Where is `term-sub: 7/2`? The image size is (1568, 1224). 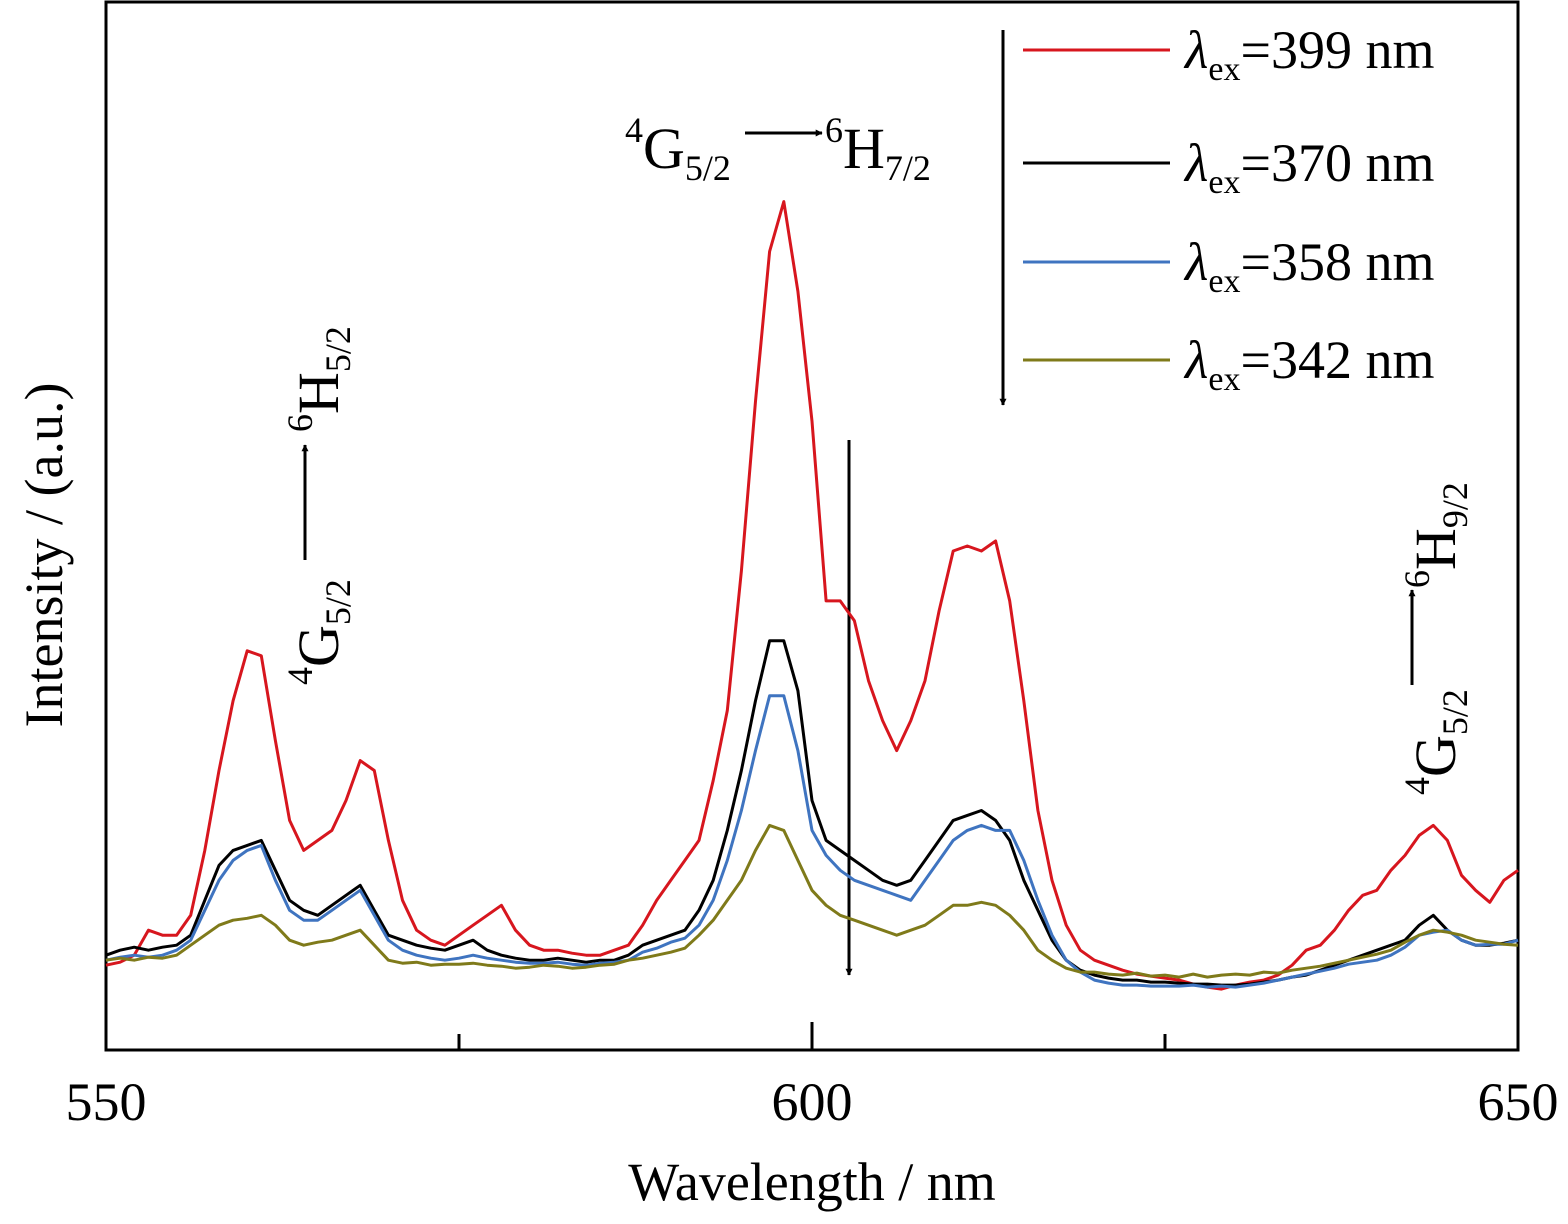 term-sub: 7/2 is located at coordinates (908, 168).